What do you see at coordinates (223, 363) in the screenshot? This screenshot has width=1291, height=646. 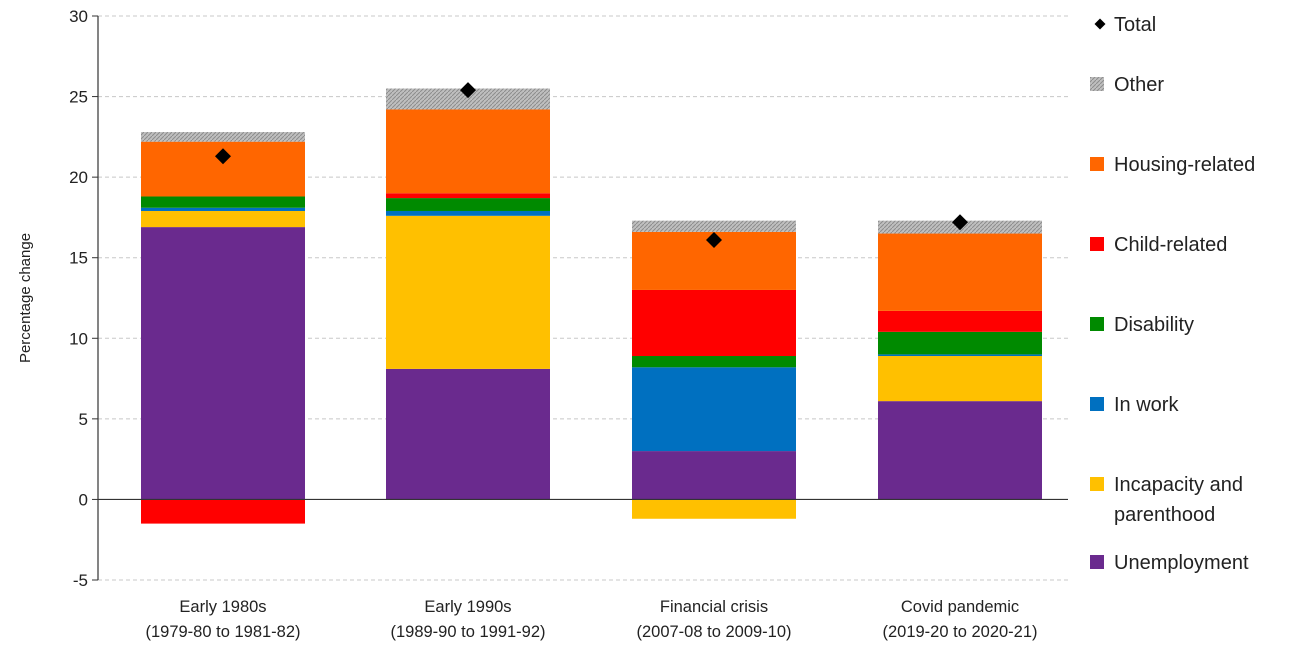 I see `bar-segment-unemployment-early-1980s` at bounding box center [223, 363].